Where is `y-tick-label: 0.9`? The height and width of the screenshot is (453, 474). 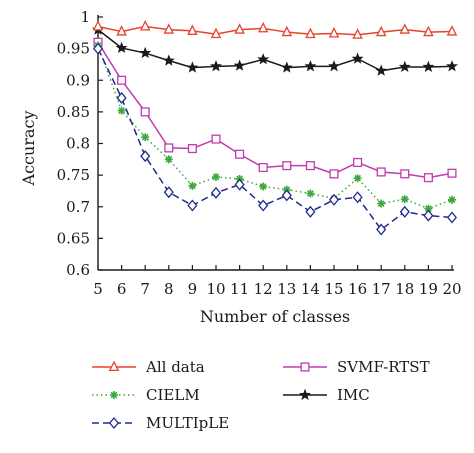
y-tick-label: 0.9 is located at coordinates (78, 80).